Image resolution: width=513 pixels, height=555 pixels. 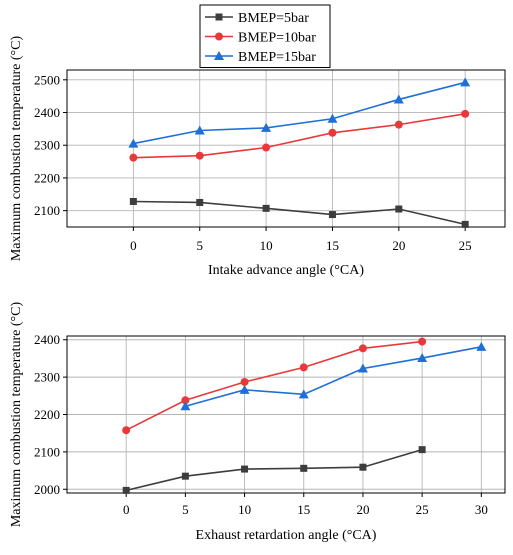 I want to click on x-tick-label: 30, so click(x=481, y=509).